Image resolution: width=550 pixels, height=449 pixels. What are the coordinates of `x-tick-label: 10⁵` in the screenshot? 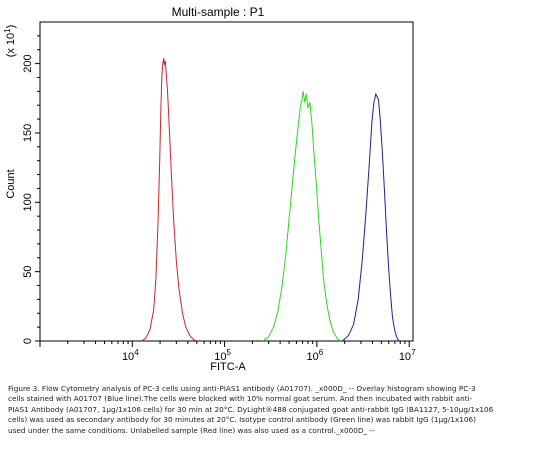 It's located at (222, 355).